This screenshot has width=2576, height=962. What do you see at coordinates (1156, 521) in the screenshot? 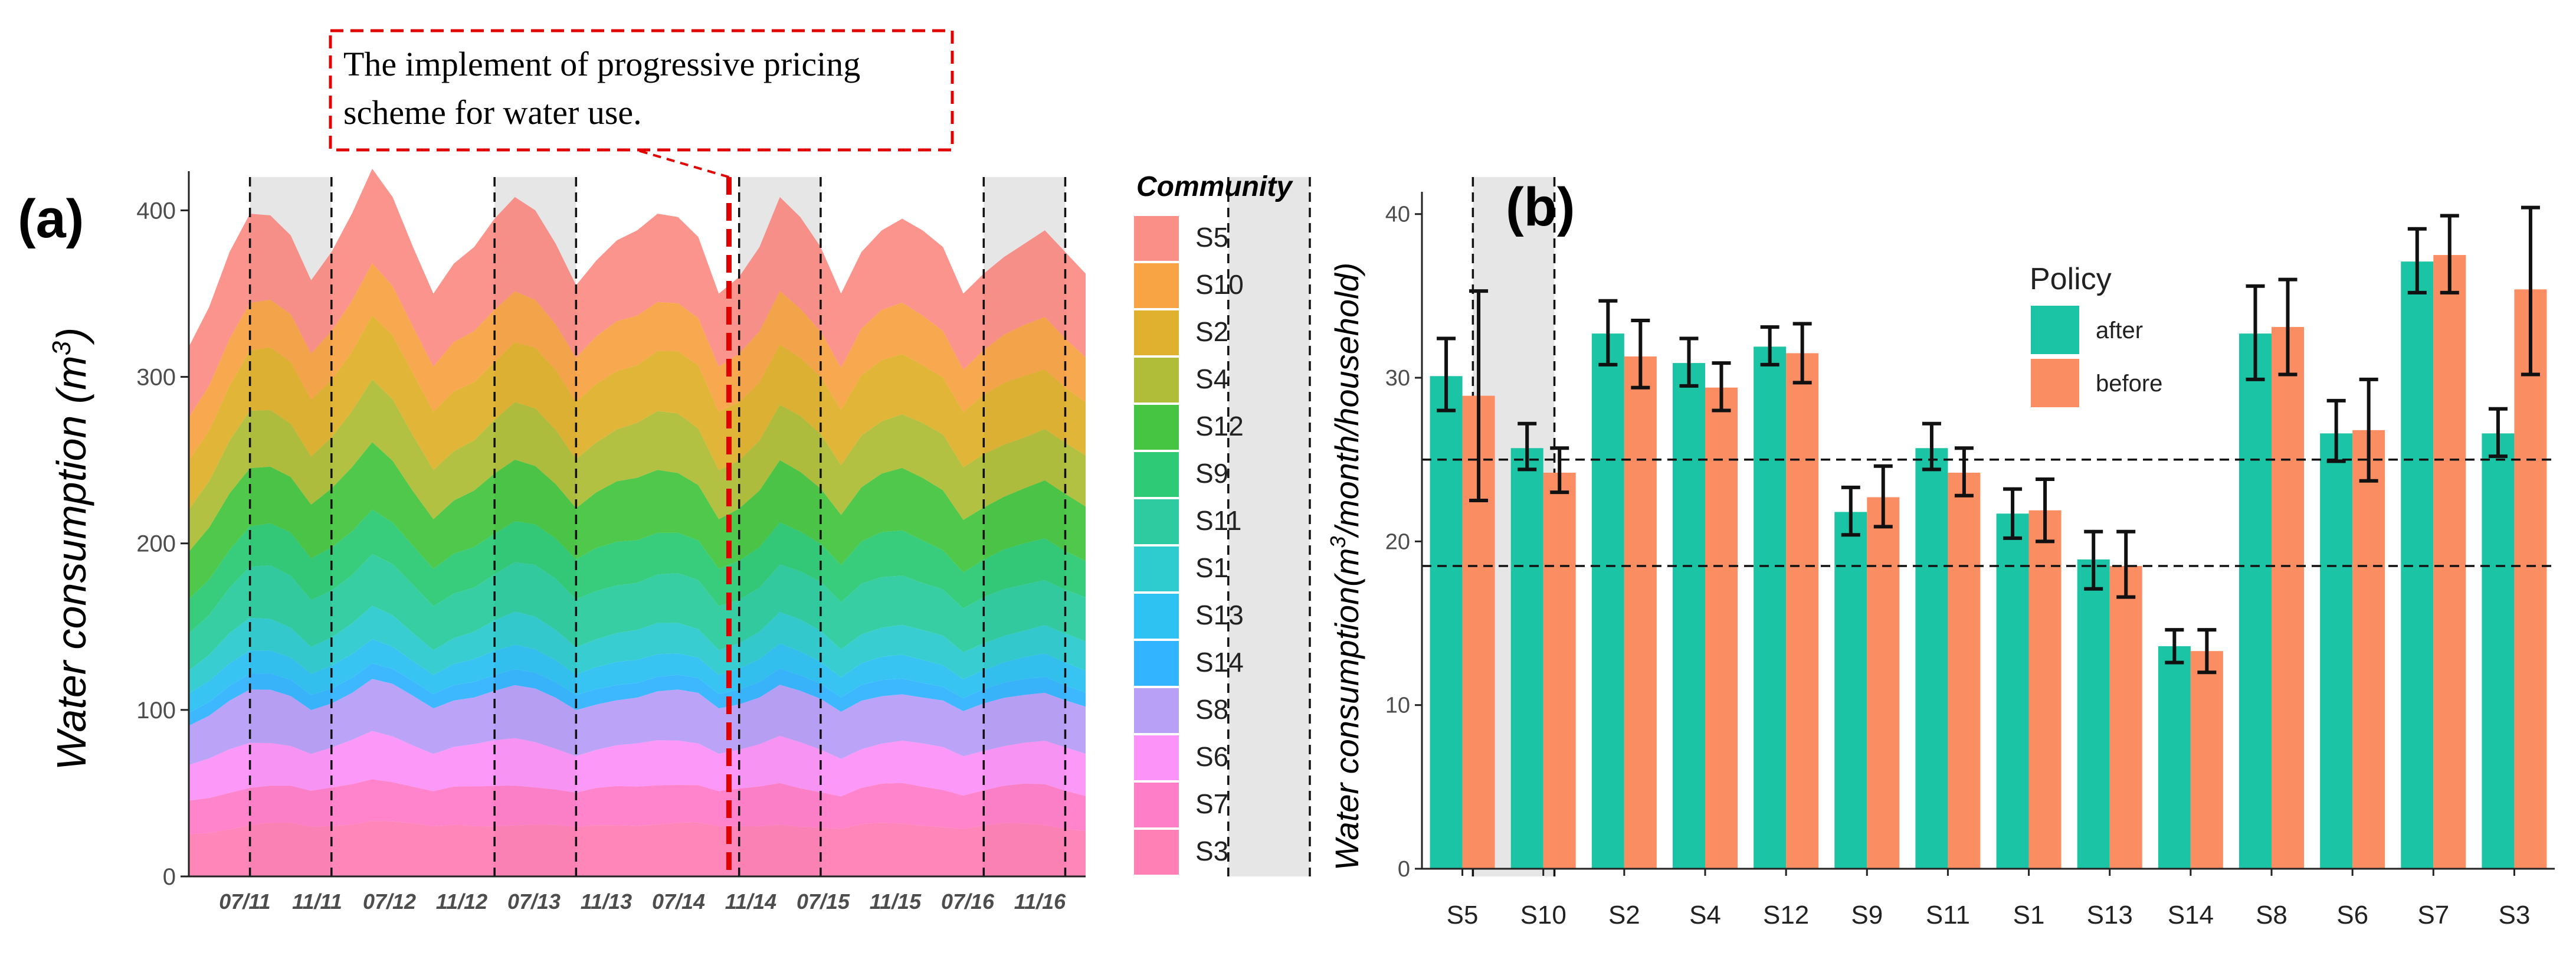
I see `legend-swatch-s11` at bounding box center [1156, 521].